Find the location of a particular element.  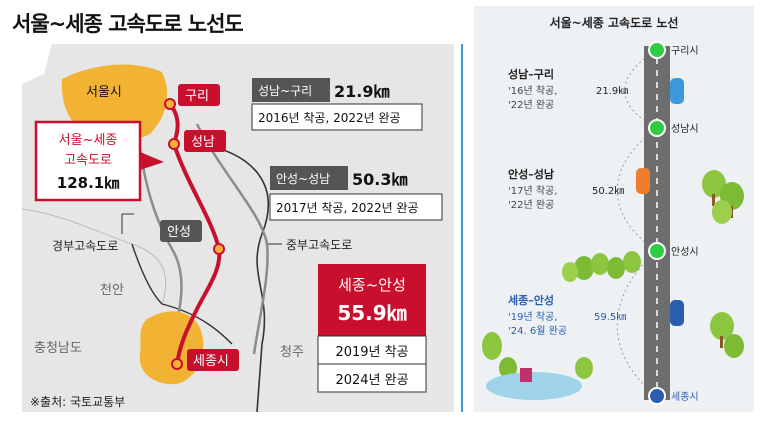

road is located at coordinates (657, 223).